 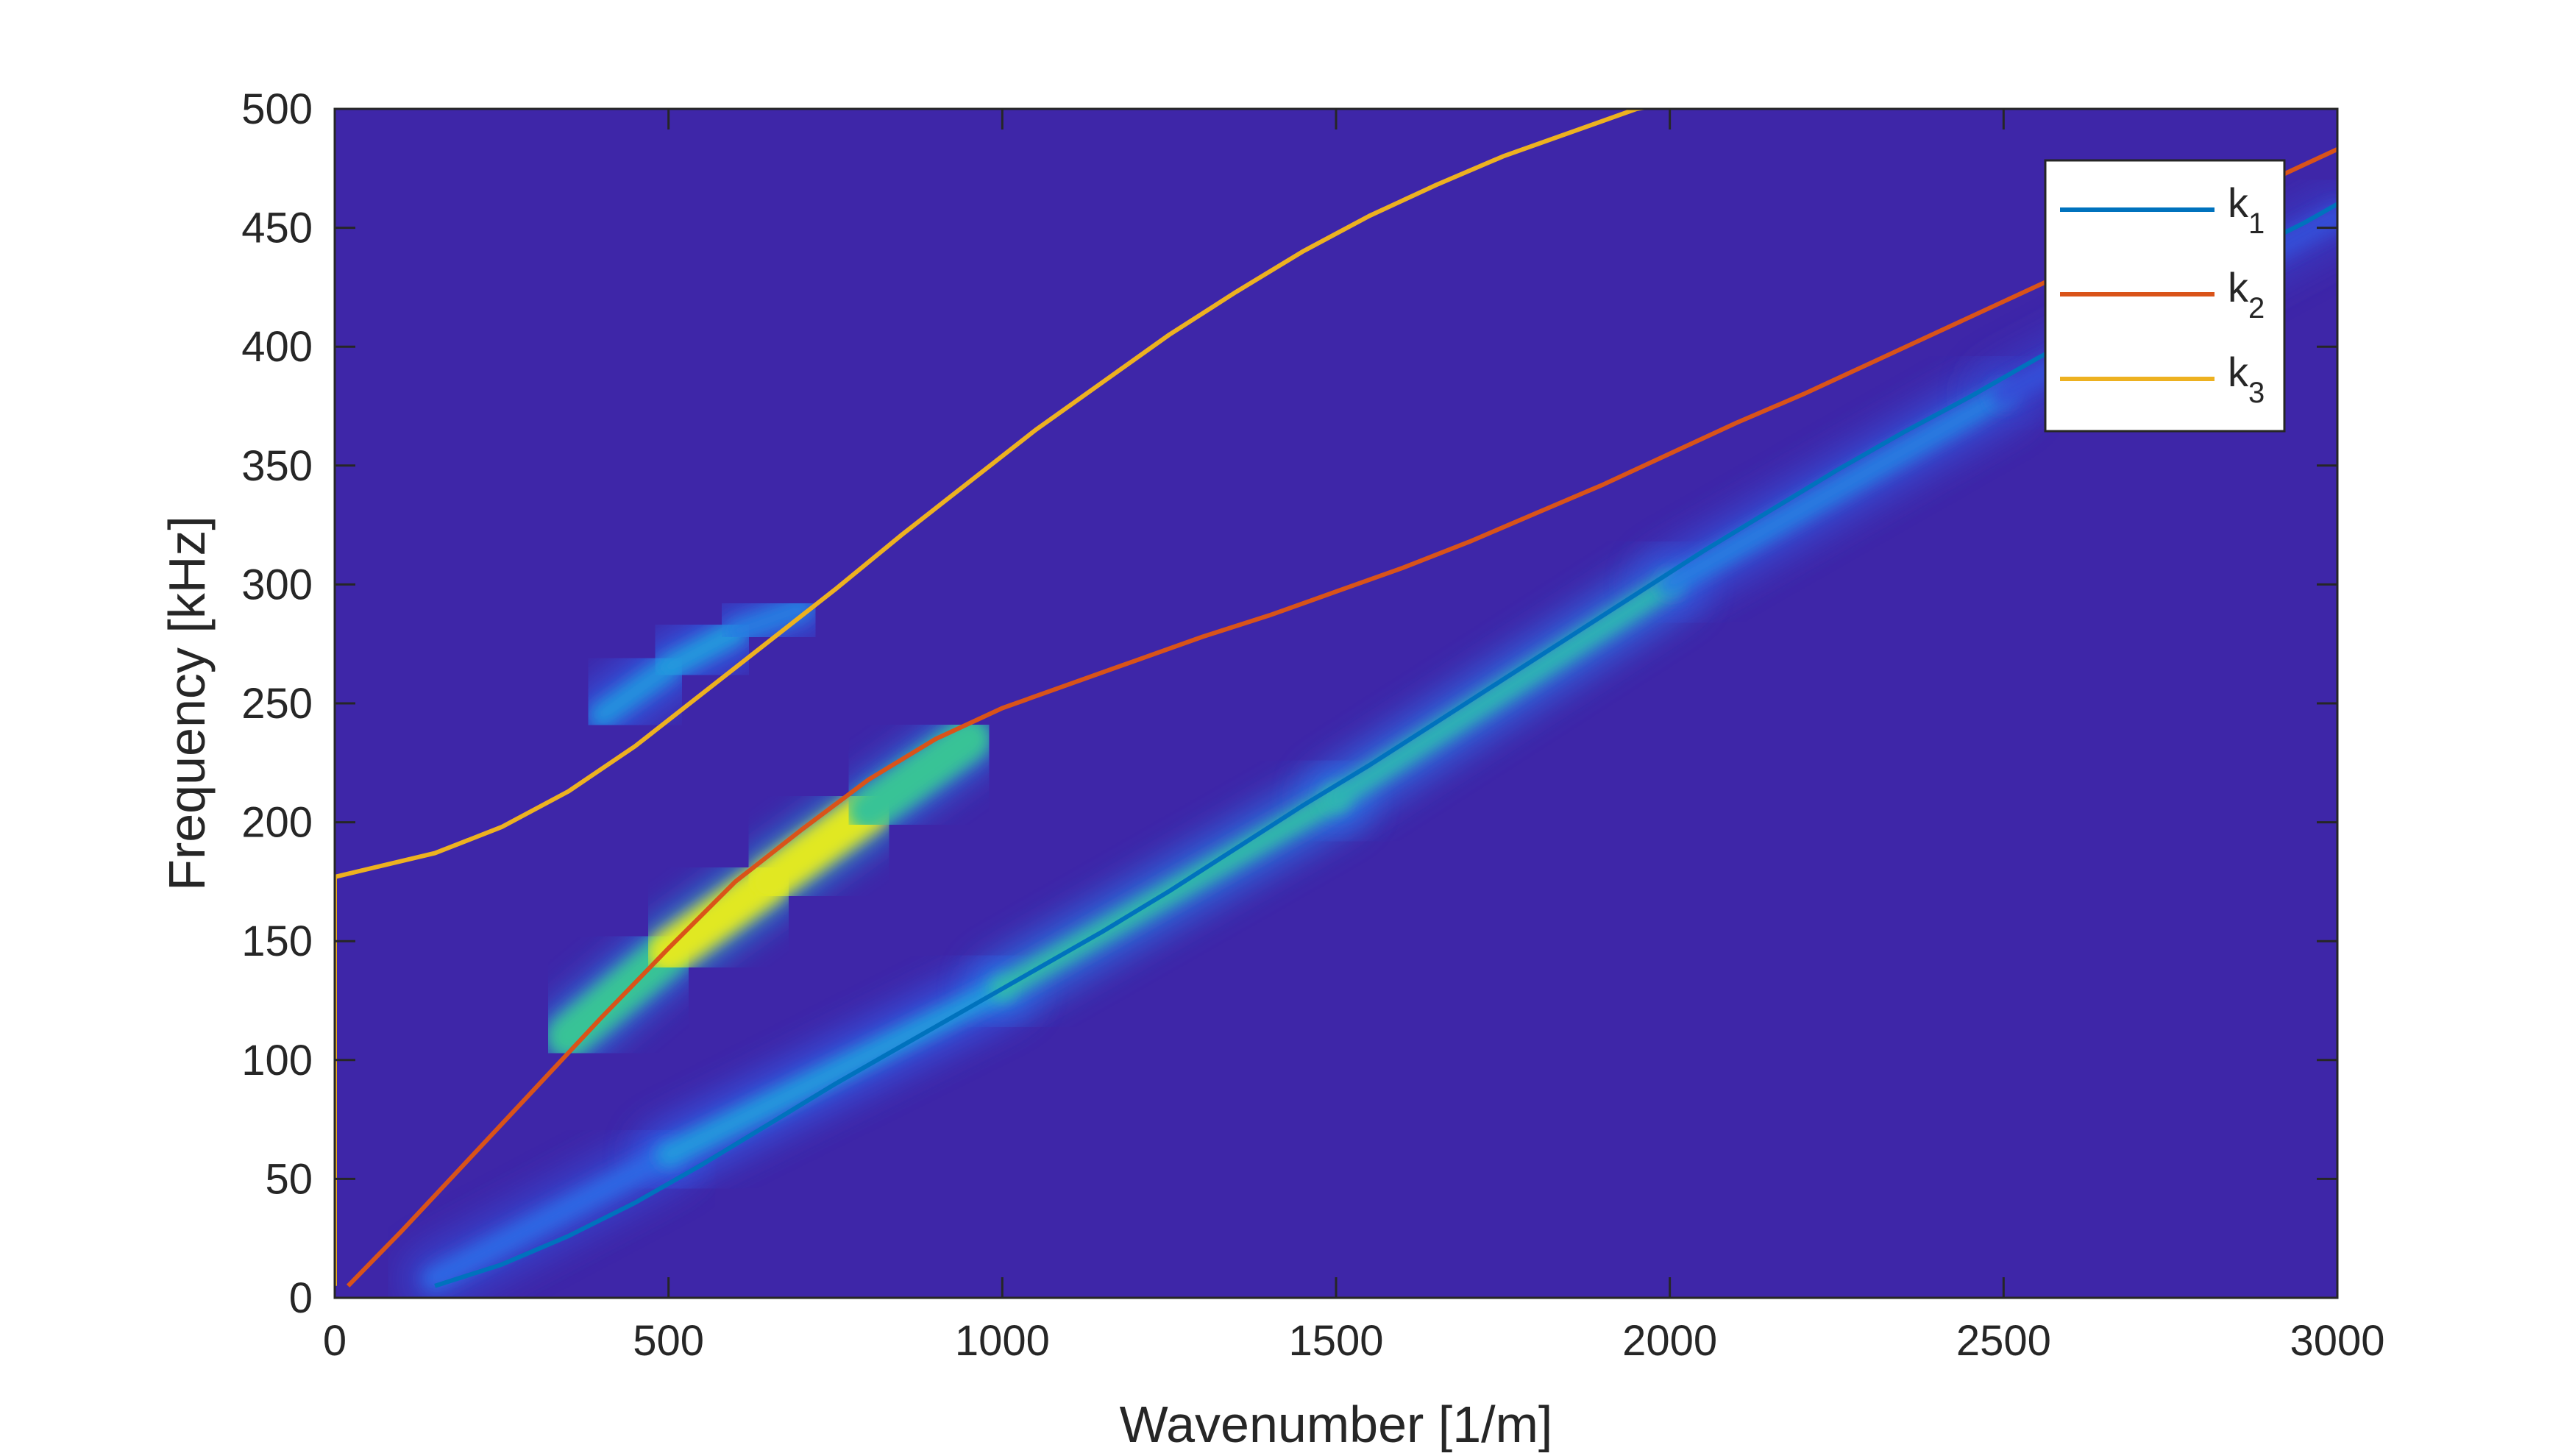 What do you see at coordinates (301, 1298) in the screenshot?
I see `y-tick-label: 0` at bounding box center [301, 1298].